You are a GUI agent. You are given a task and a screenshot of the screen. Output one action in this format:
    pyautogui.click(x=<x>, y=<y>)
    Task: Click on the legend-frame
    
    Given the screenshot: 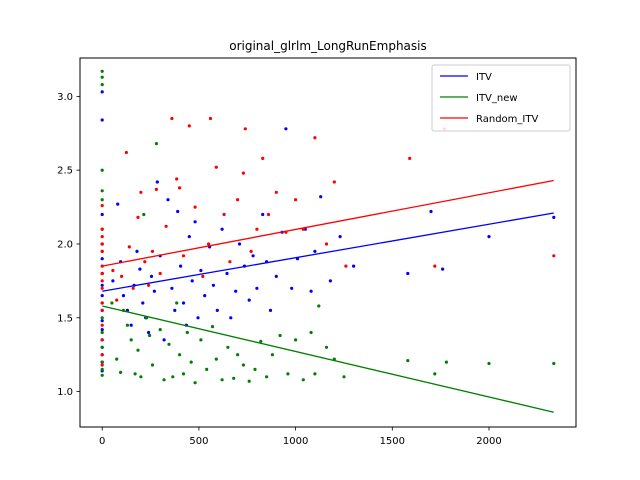 What is the action you would take?
    pyautogui.click(x=501, y=98)
    